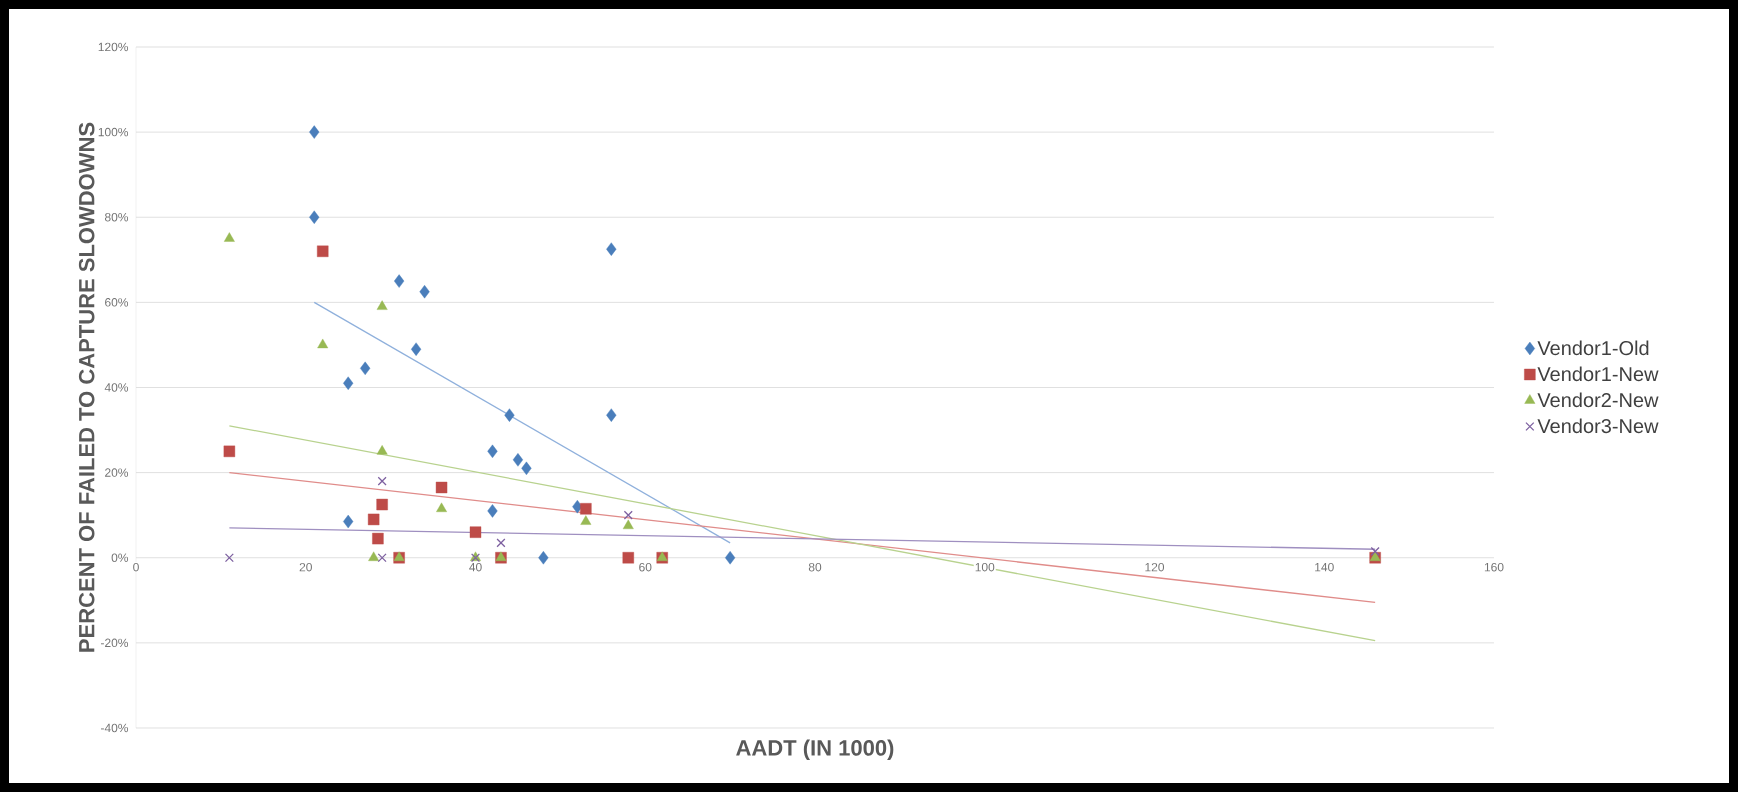  Describe the element at coordinates (815, 567) in the screenshot. I see `x-tick-label: 80` at that location.